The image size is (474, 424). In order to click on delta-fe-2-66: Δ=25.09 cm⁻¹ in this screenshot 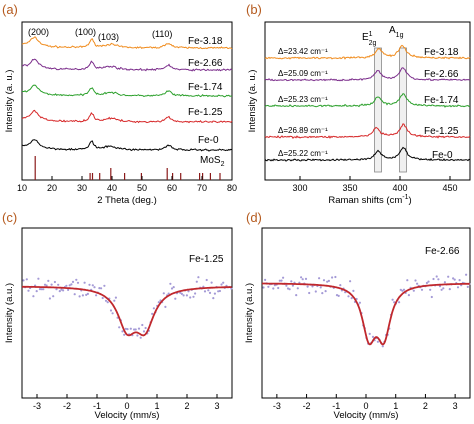, I will do `click(303, 73)`.